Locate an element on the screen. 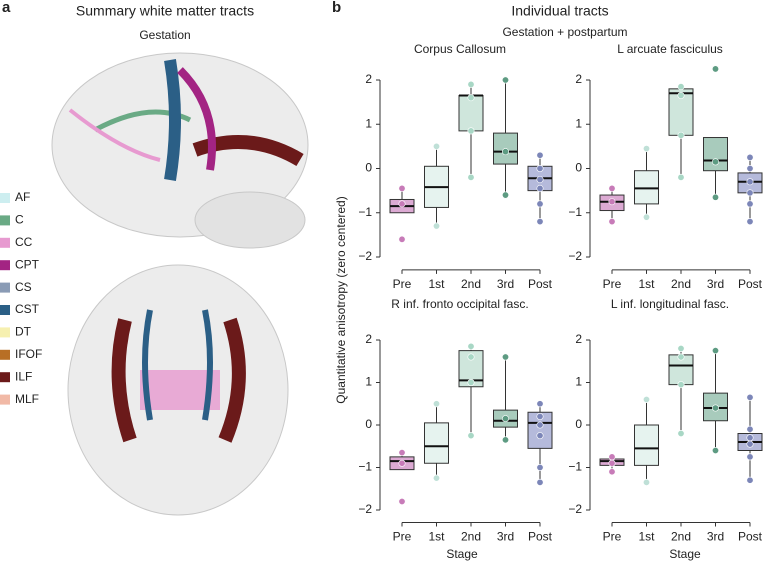  legend-label: ILF is located at coordinates (23, 376).